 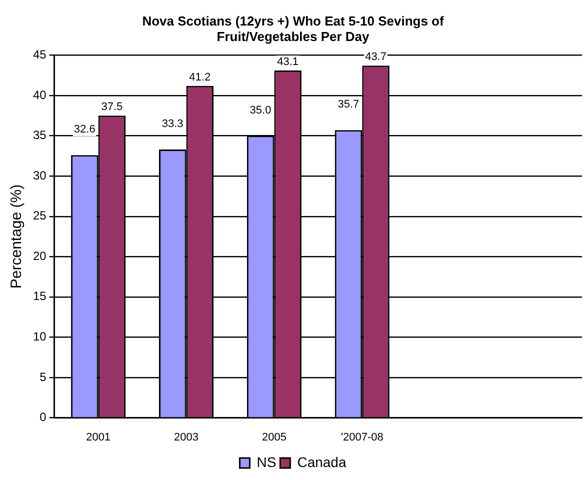 I want to click on x-tick-label: '2007-08, so click(x=362, y=437).